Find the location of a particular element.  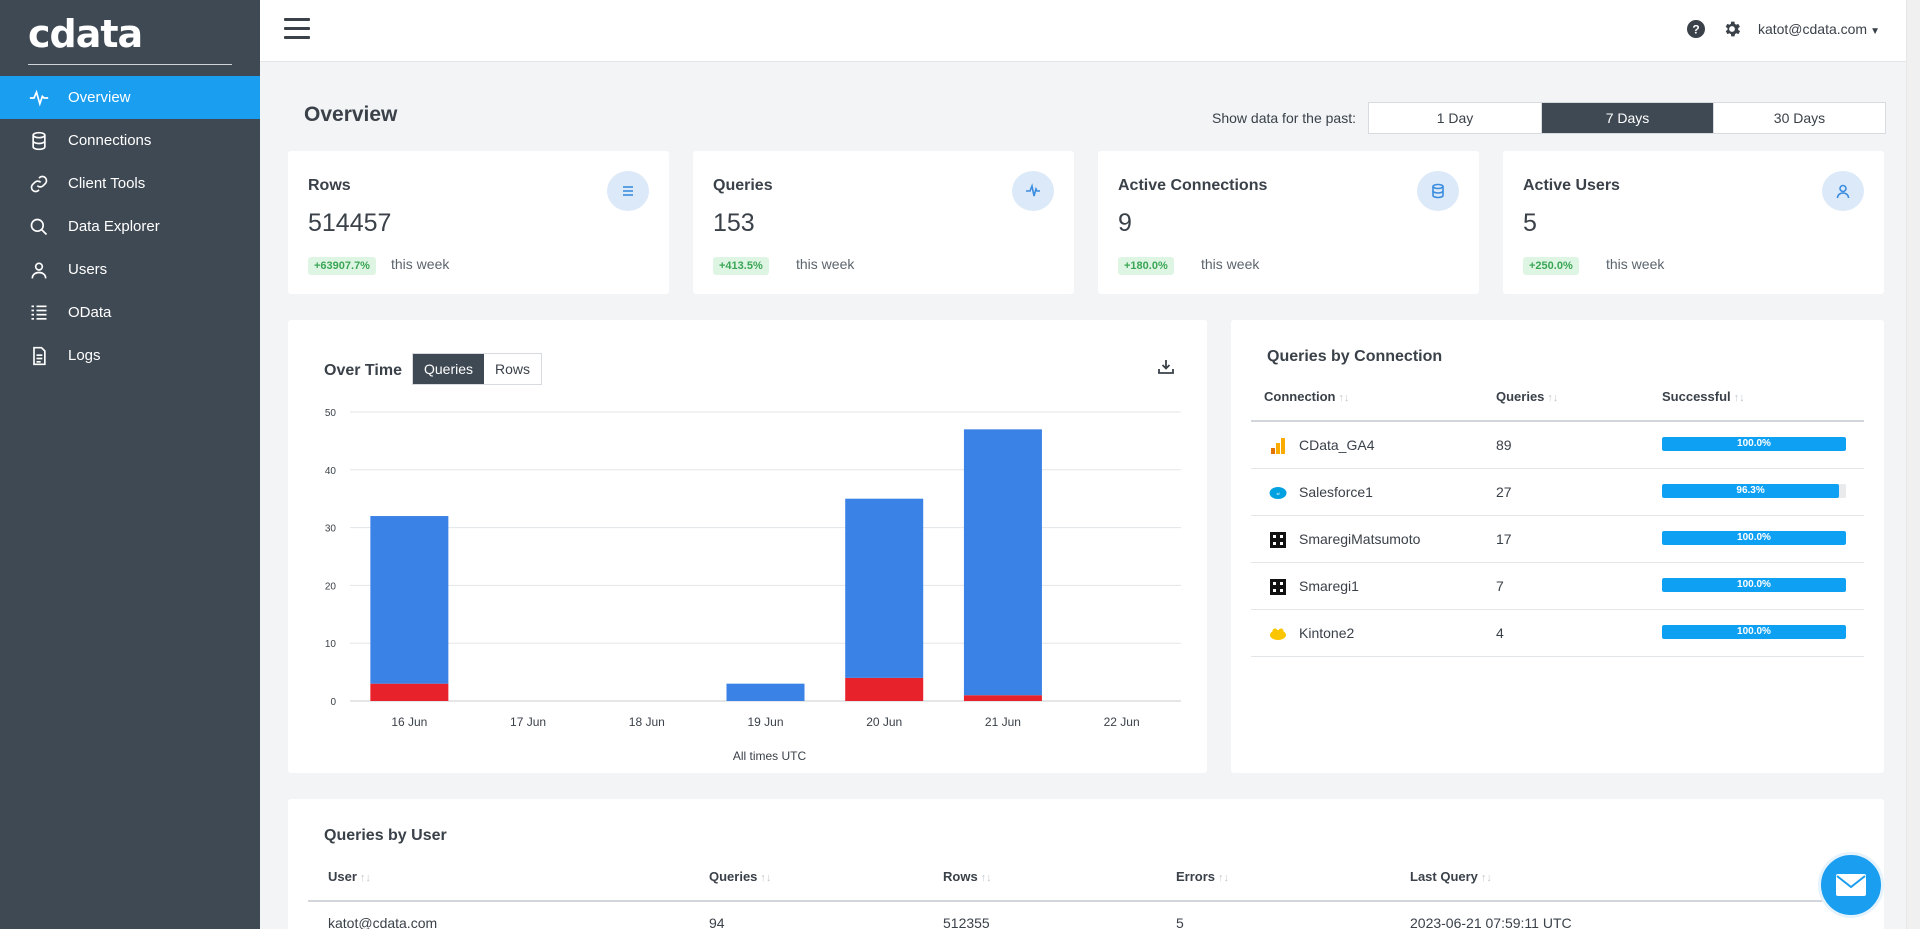

range-1-day-button: 1 Day is located at coordinates (1455, 118).